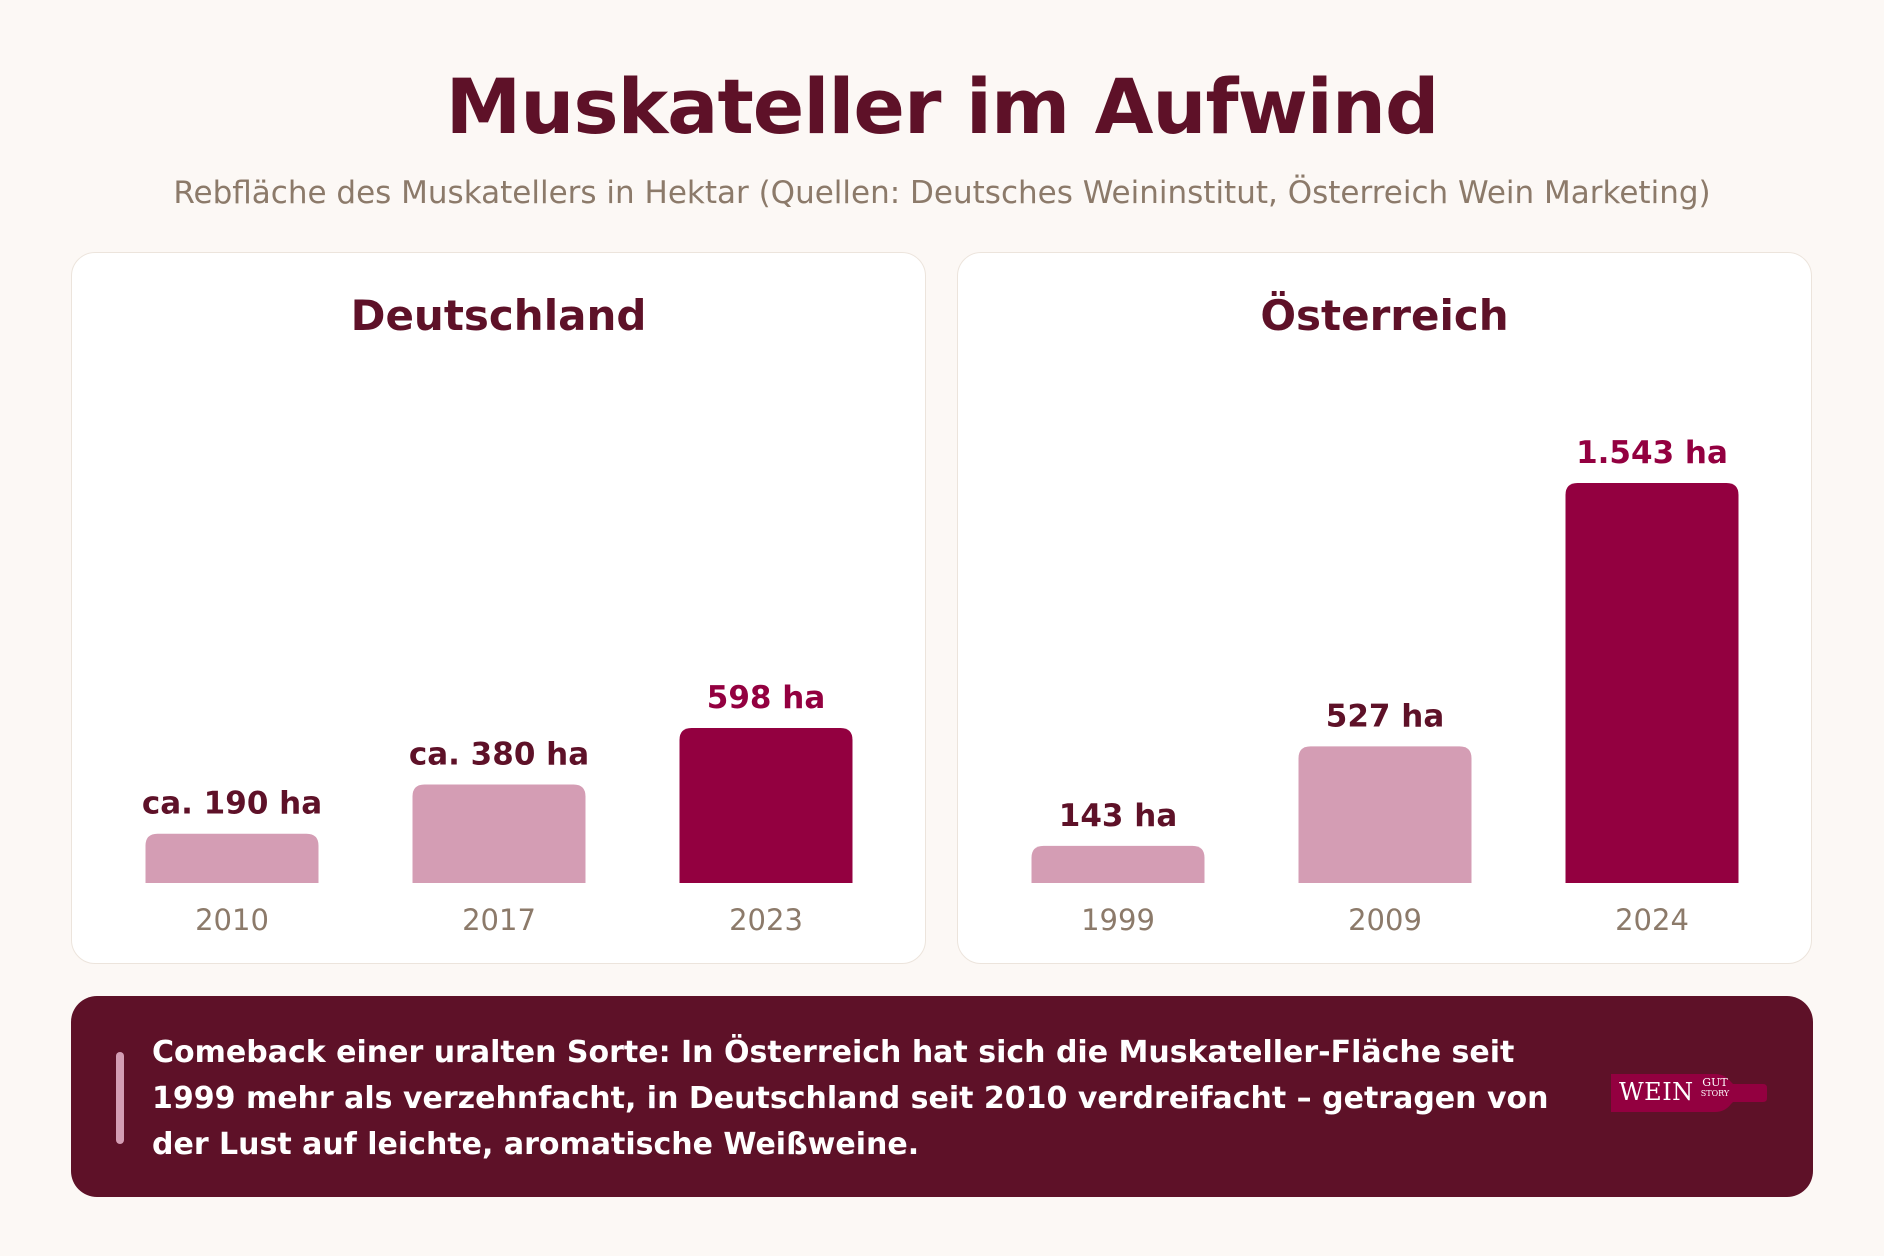 Image resolution: width=1884 pixels, height=1256 pixels. What do you see at coordinates (498, 315) in the screenshot?
I see `panel-title-deutschland: Deutschland` at bounding box center [498, 315].